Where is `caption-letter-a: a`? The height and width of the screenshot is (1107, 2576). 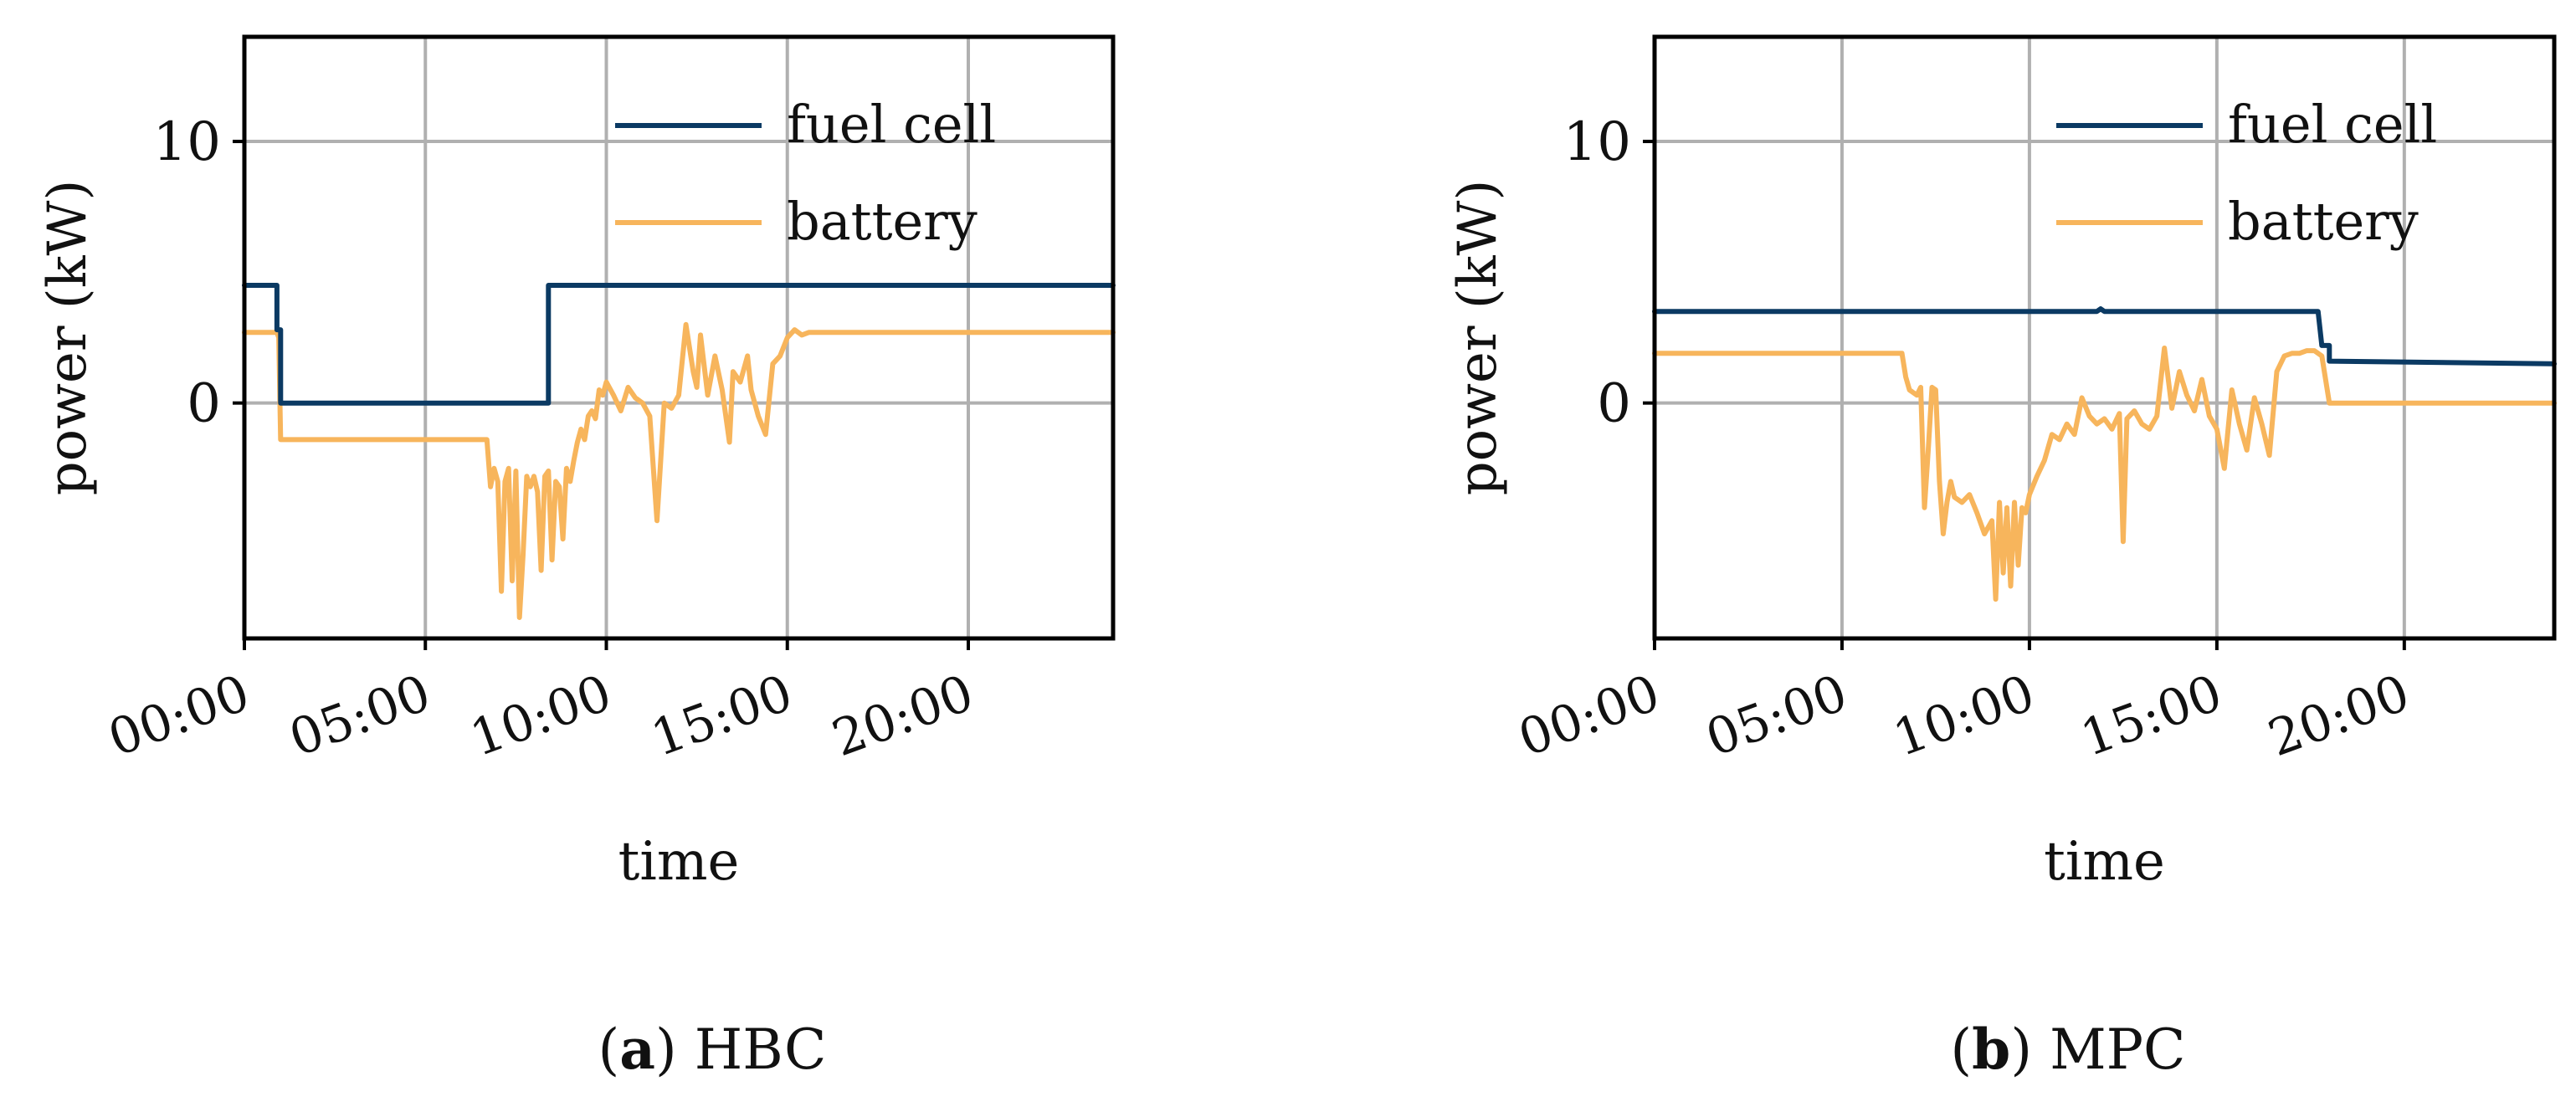
caption-letter-a: a is located at coordinates (637, 1049).